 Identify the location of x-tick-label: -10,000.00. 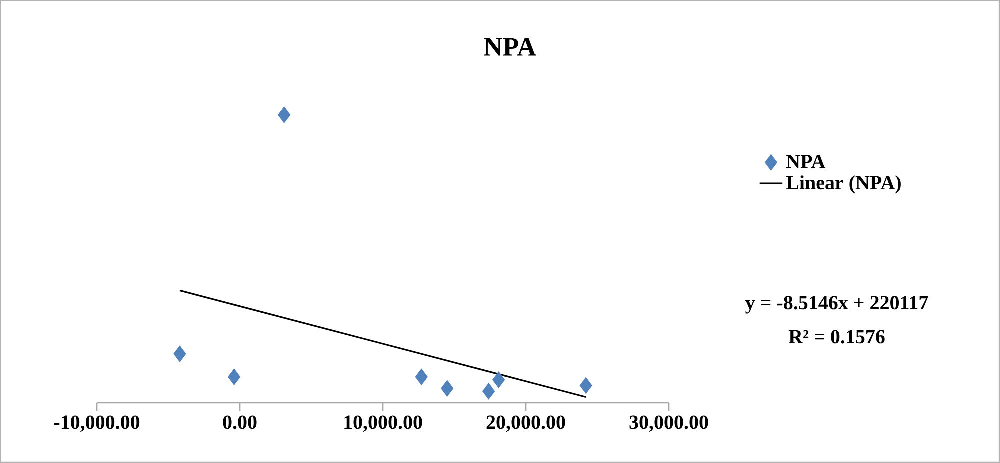
(97, 424).